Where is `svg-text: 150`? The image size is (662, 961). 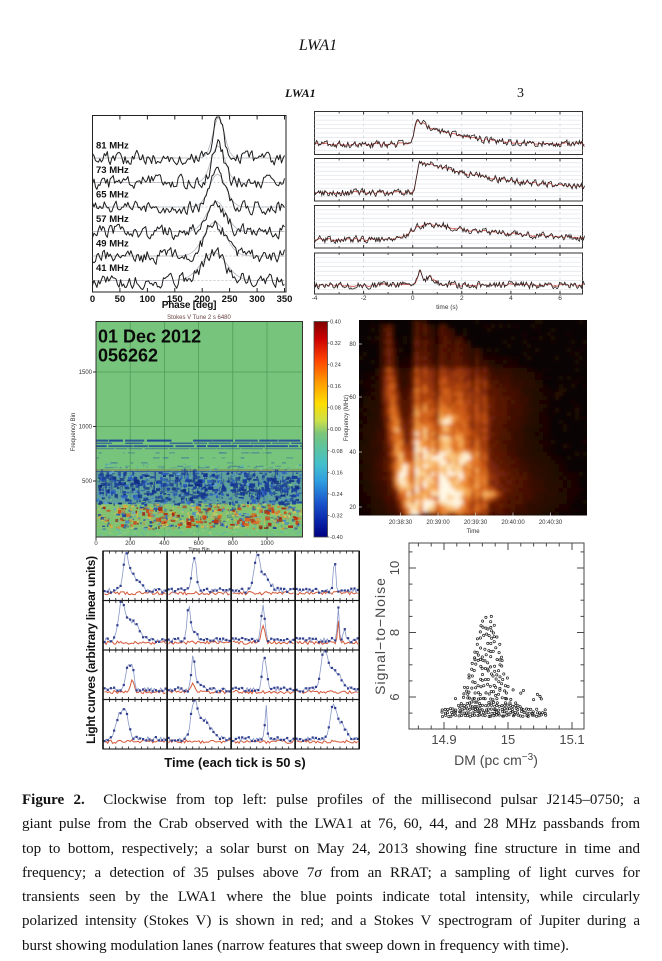 svg-text: 150 is located at coordinates (175, 299).